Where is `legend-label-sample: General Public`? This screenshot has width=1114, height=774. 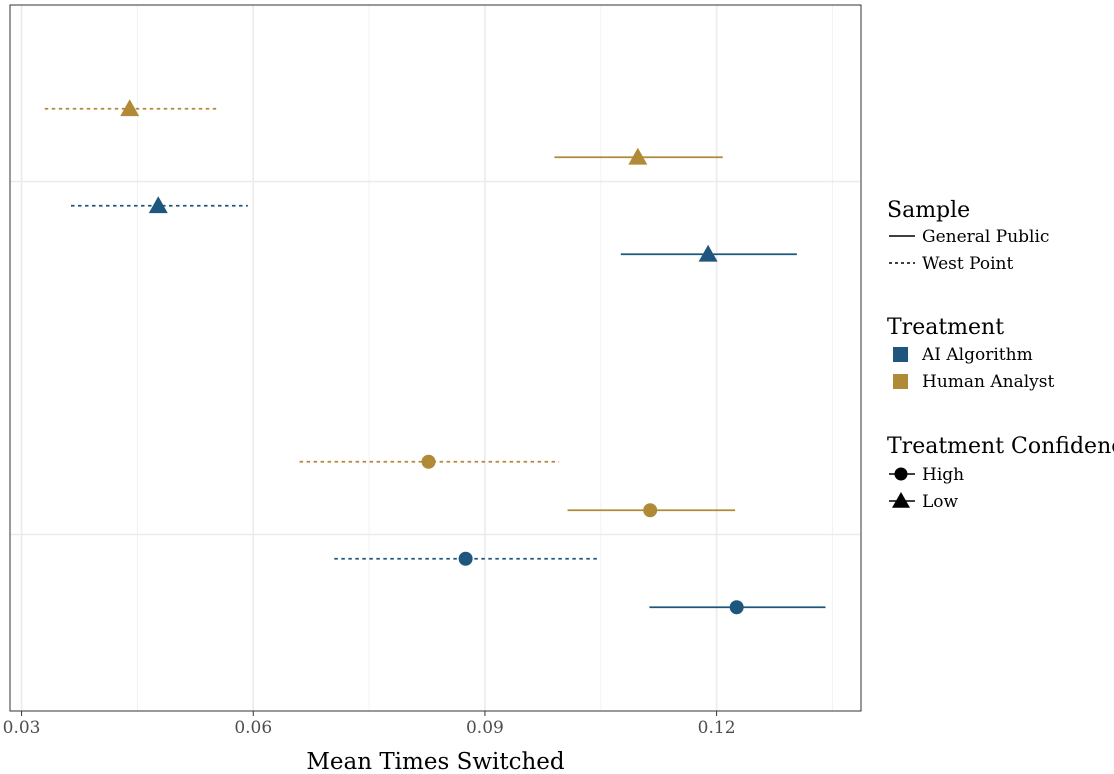 legend-label-sample: General Public is located at coordinates (985, 237).